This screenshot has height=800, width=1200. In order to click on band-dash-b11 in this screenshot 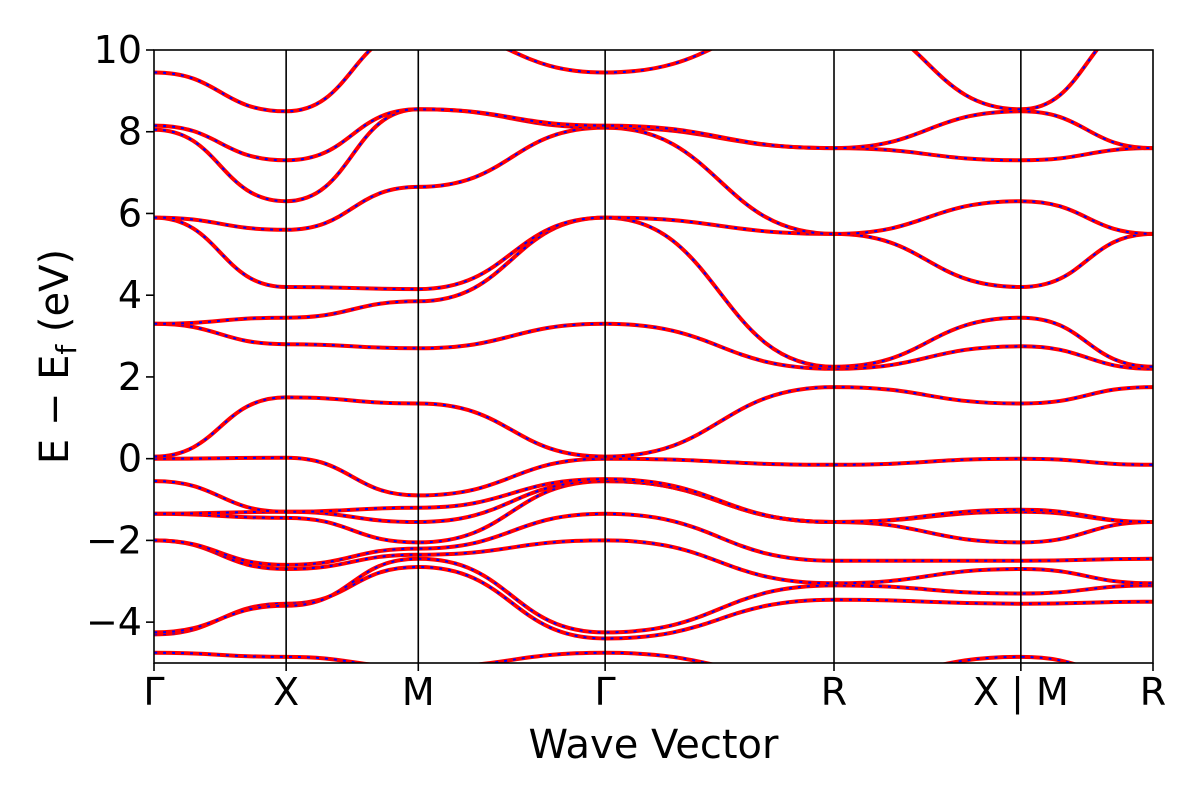, I will do `click(653, 346)`.